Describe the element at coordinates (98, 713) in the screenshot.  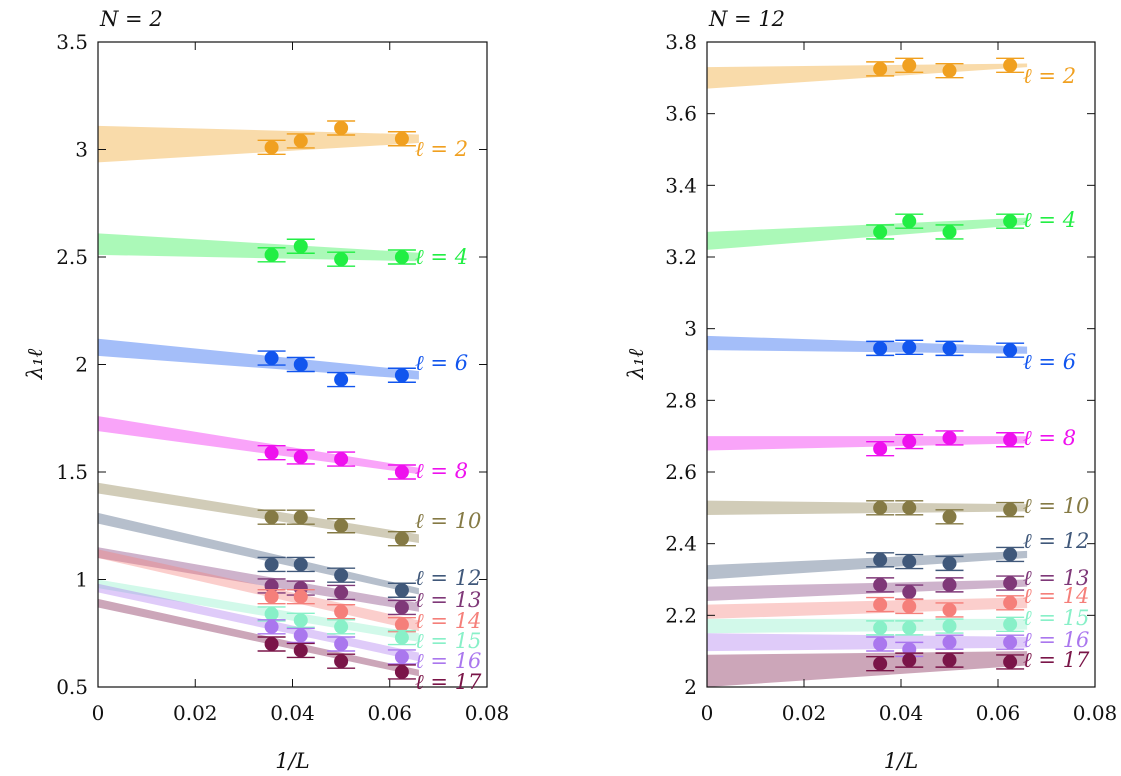
I see `x-tick-label: 0` at that location.